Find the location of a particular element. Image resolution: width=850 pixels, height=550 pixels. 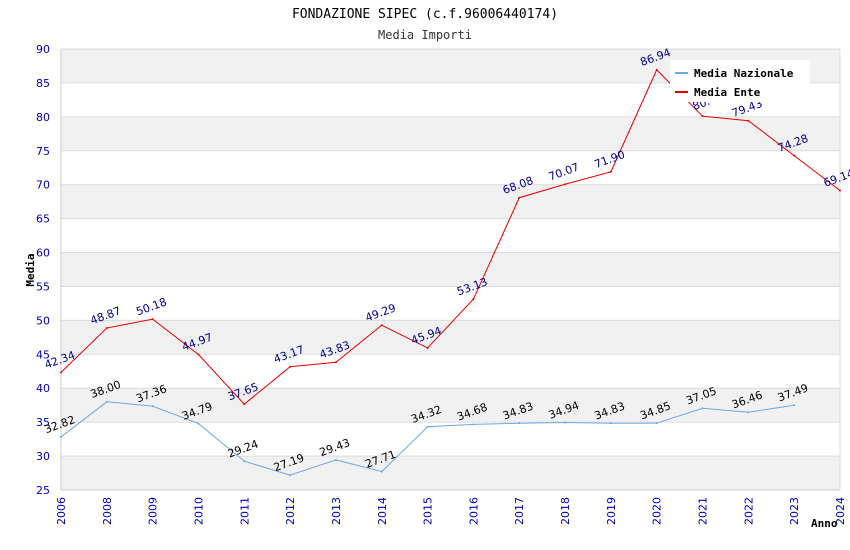

y-tick-label: 40 is located at coordinates (43, 388).